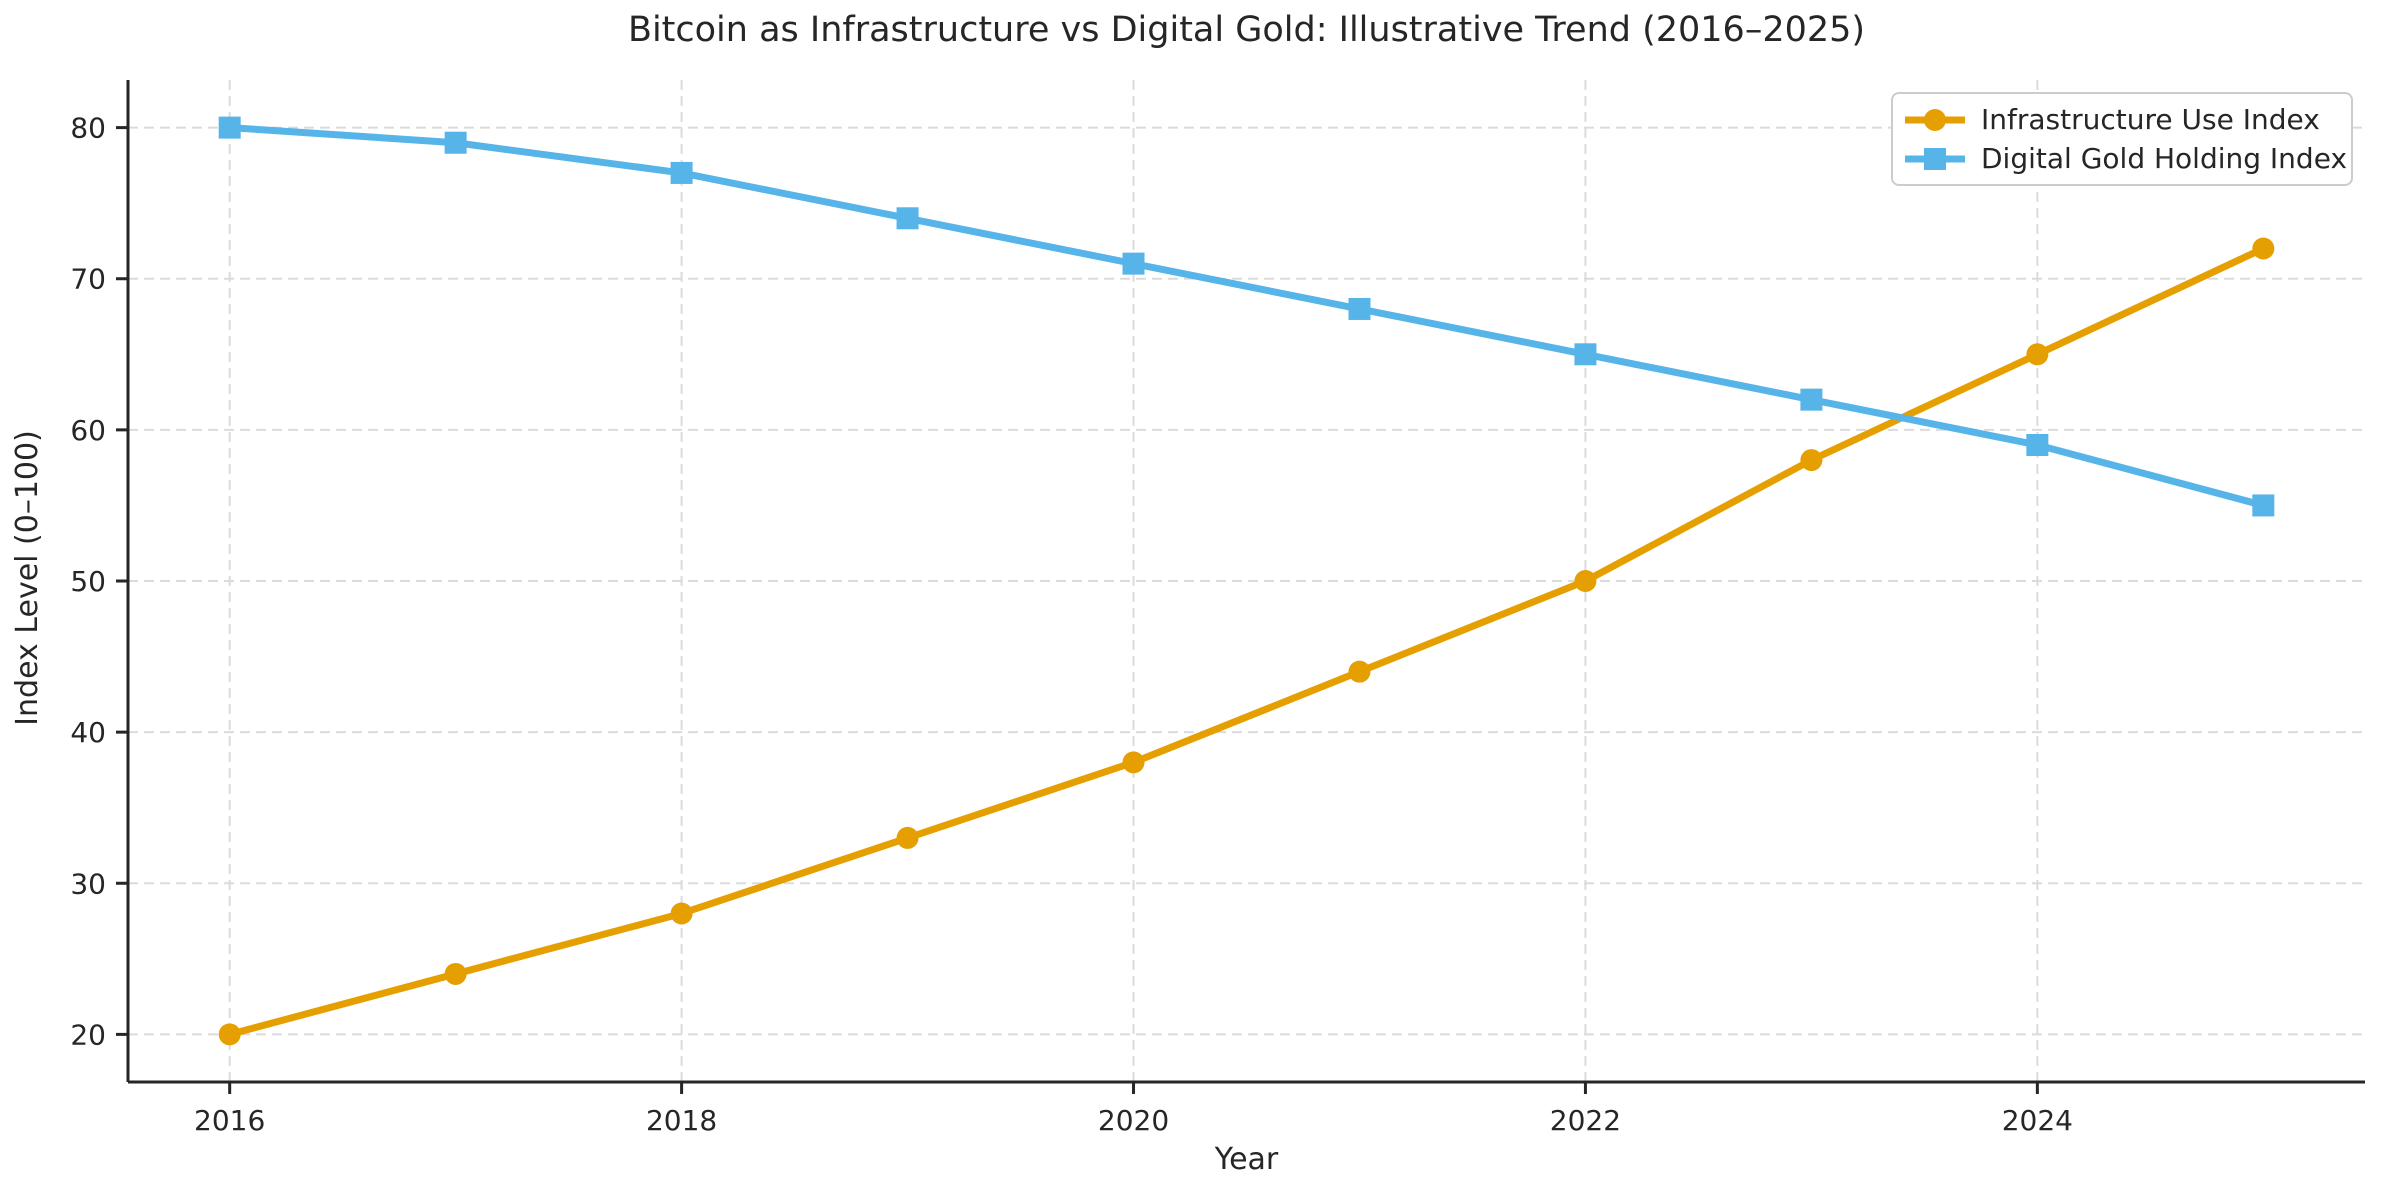 The width and height of the screenshot is (2400, 1200). I want to click on x-tick-label: 2020, so click(1133, 1120).